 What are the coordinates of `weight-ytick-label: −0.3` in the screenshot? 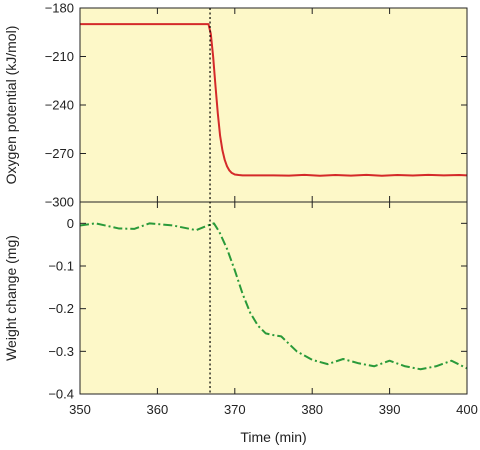 It's located at (61, 351).